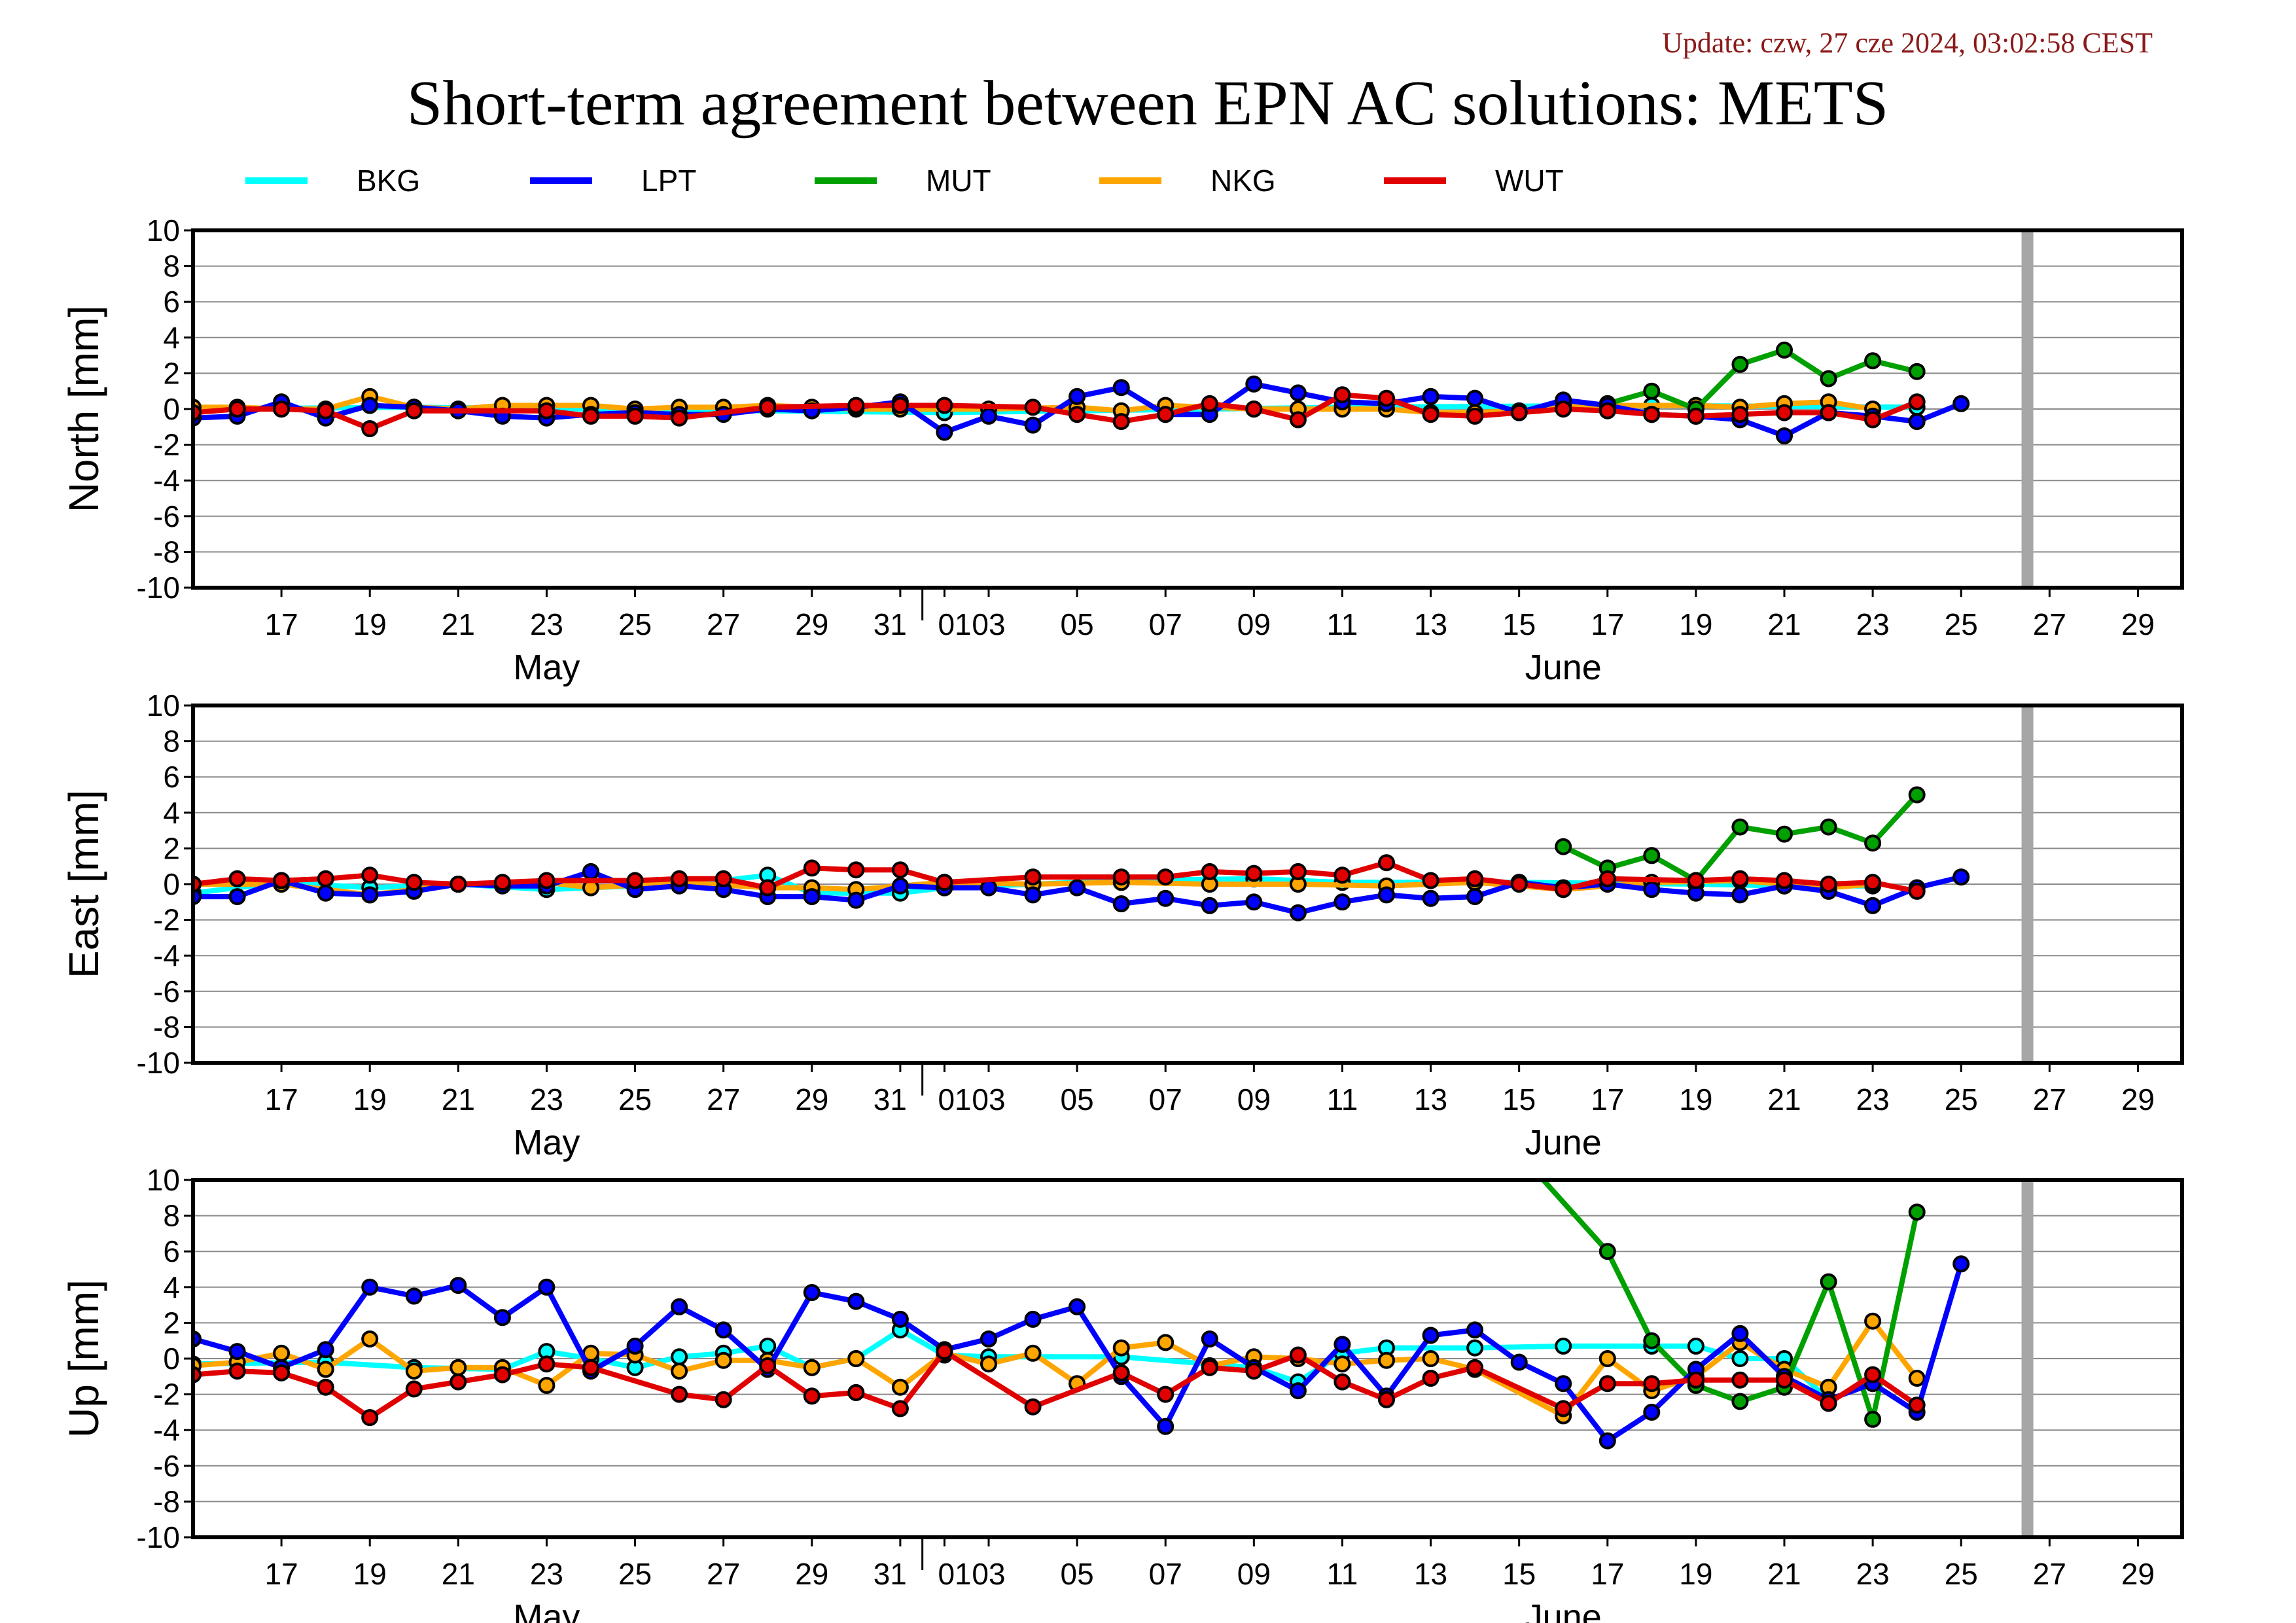 Image resolution: width=2296 pixels, height=1623 pixels. I want to click on month-label: June, so click(1563, 1610).